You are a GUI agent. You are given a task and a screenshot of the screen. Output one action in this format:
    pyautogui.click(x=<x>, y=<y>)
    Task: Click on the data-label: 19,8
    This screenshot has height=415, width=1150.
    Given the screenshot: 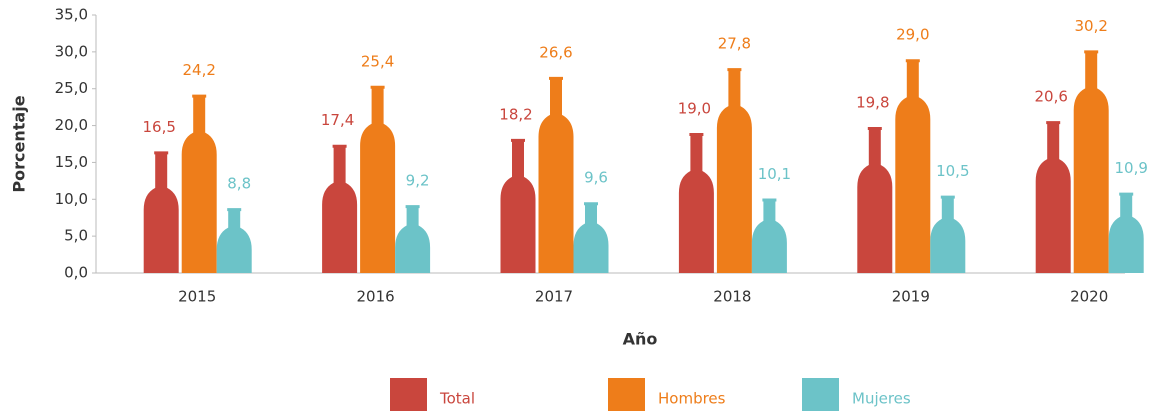 What is the action you would take?
    pyautogui.click(x=872, y=103)
    